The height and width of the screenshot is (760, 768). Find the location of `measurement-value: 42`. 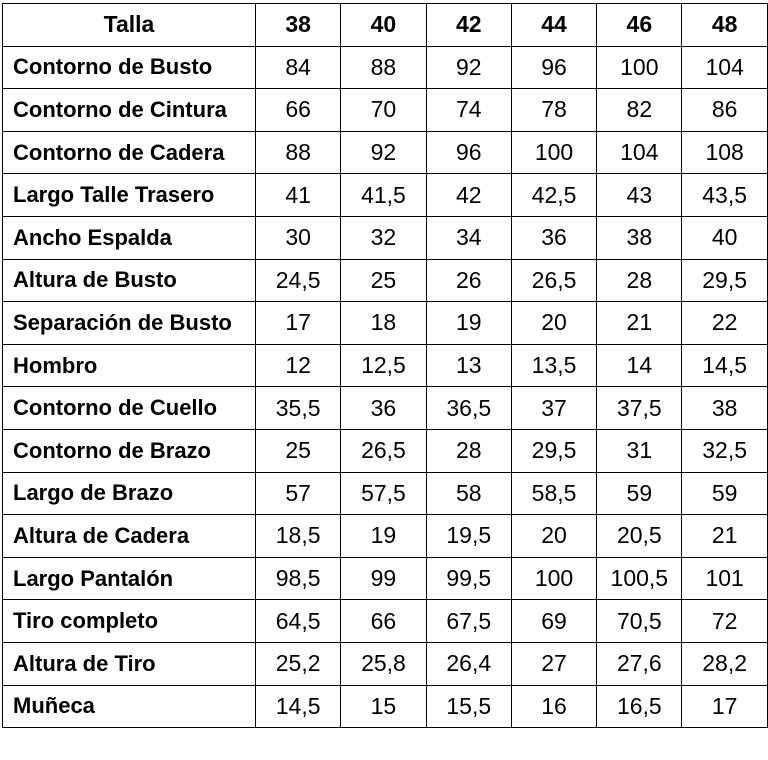

measurement-value: 42 is located at coordinates (468, 195).